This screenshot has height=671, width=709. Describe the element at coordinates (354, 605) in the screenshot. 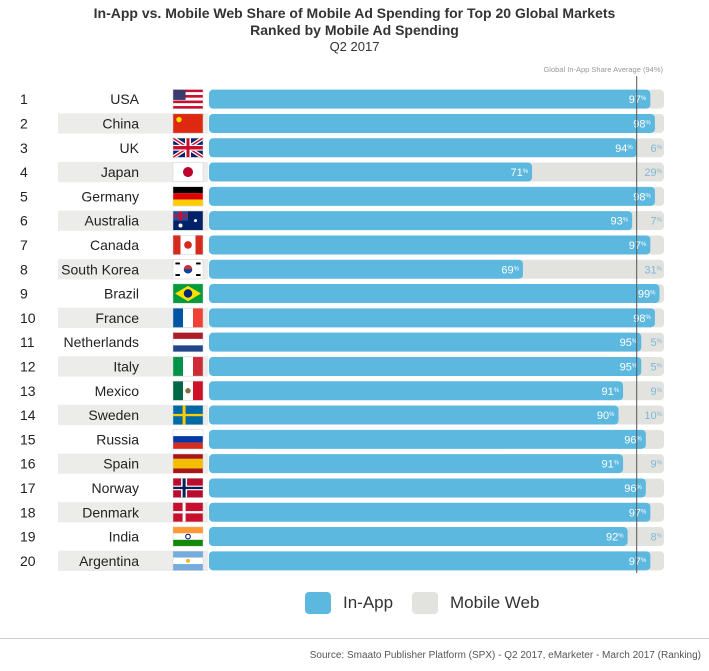

I see `legend: In-App Mobile Web` at that location.